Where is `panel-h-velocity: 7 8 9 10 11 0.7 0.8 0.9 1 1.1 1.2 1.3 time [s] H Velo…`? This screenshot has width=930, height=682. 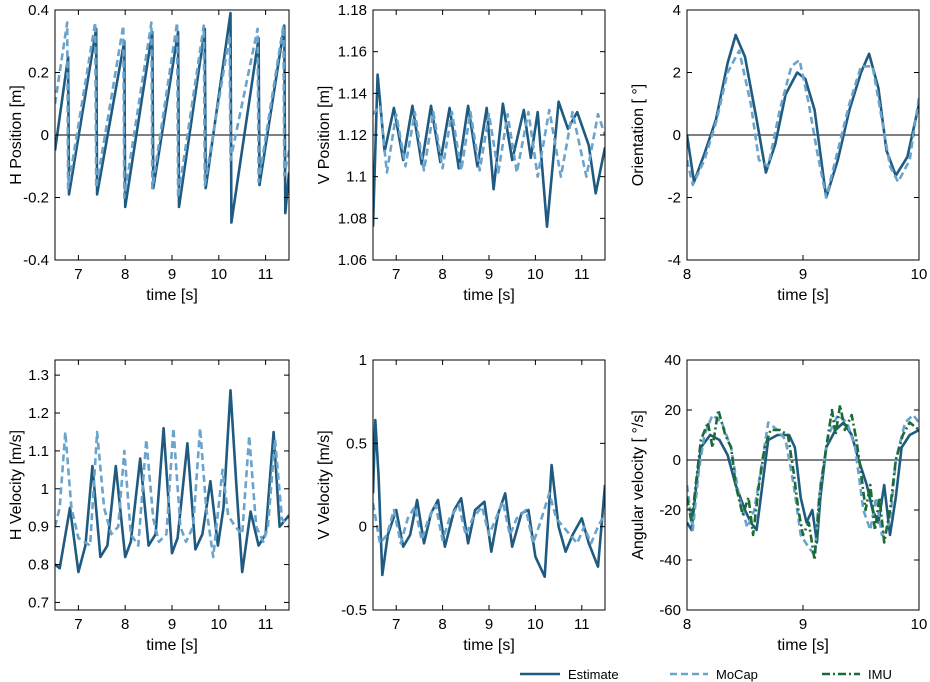 panel-h-velocity: 7 8 9 10 11 0.7 0.8 0.9 1 1.1 1.2 1.3 time [s] H Velo… is located at coordinates (149, 506).